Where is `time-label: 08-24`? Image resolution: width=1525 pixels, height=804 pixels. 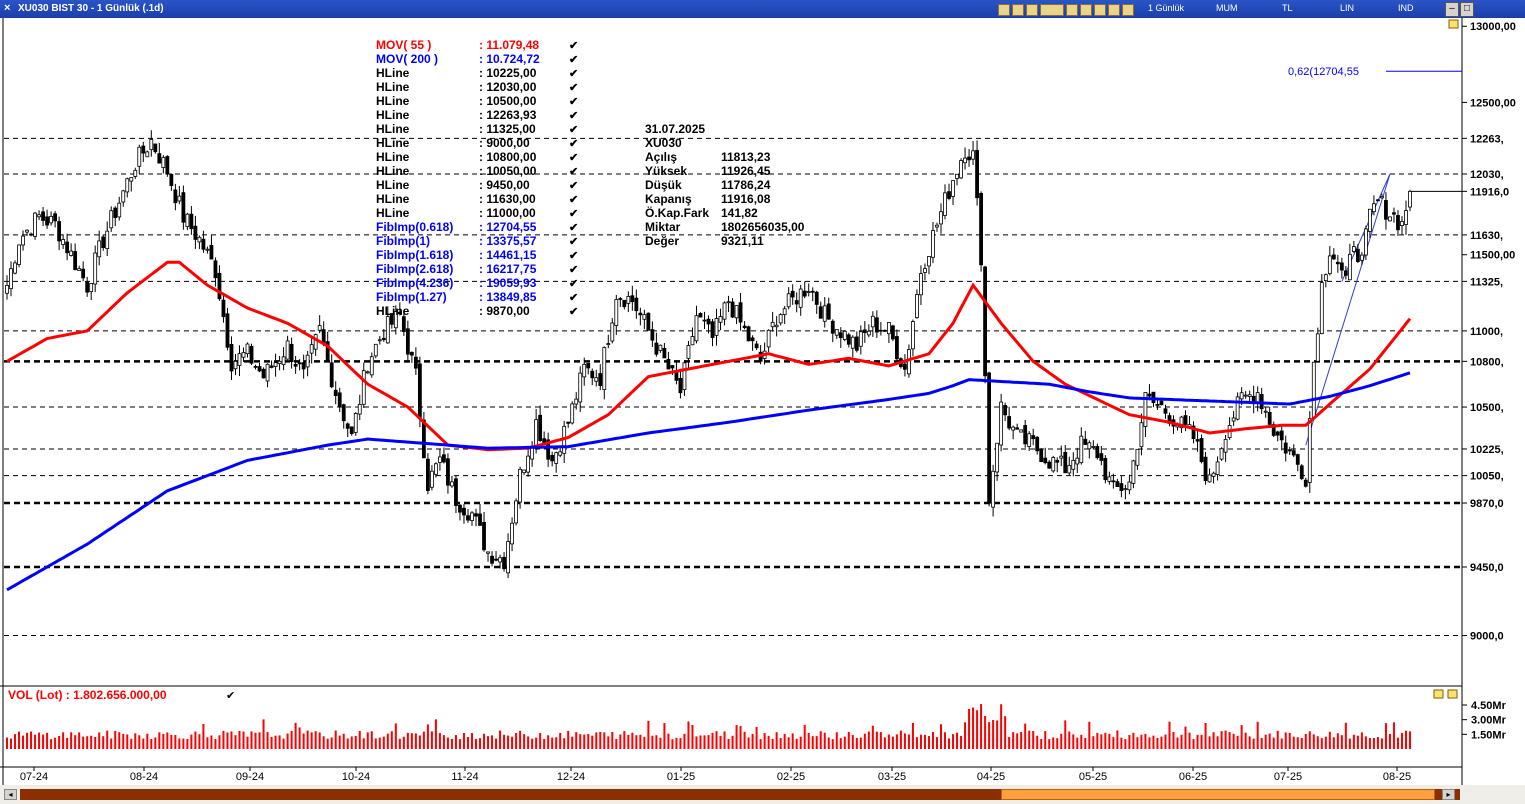
time-label: 08-24 is located at coordinates (144, 777).